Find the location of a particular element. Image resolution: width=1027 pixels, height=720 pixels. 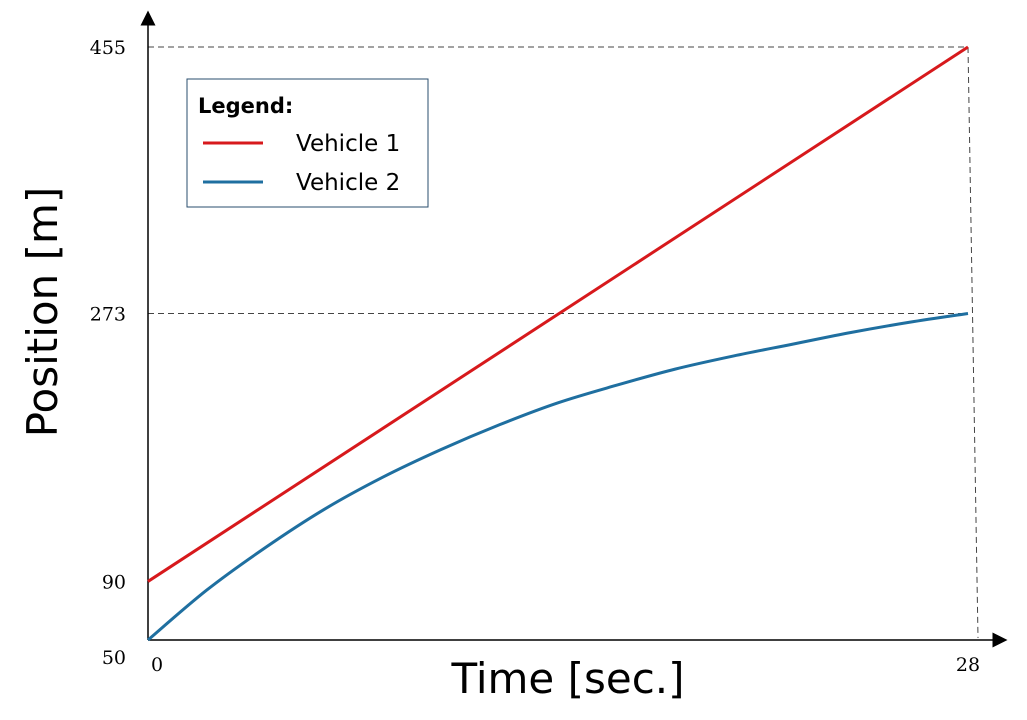

y-tick-label-273: 273 is located at coordinates (108, 314).